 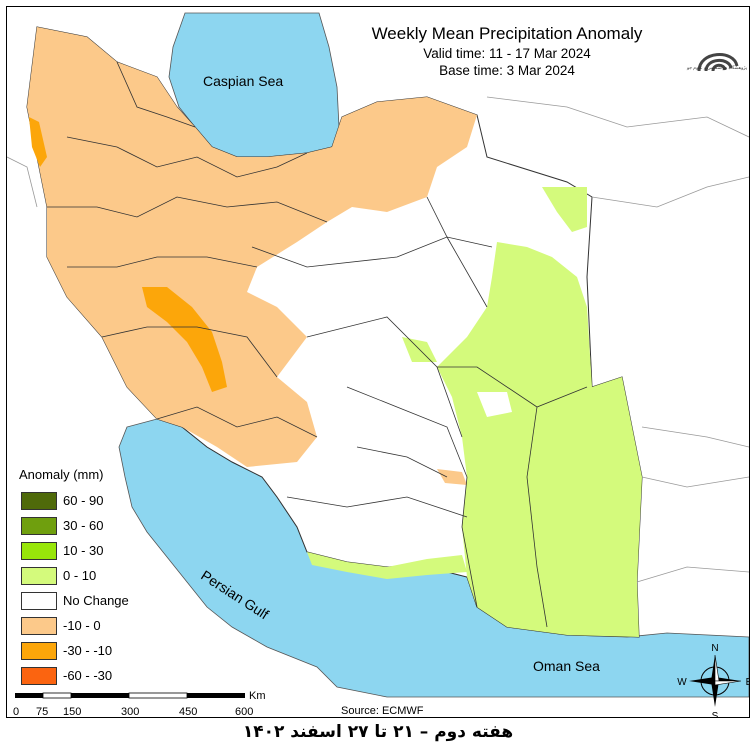 I want to click on legend-label: 60 - 90, so click(x=83, y=500).